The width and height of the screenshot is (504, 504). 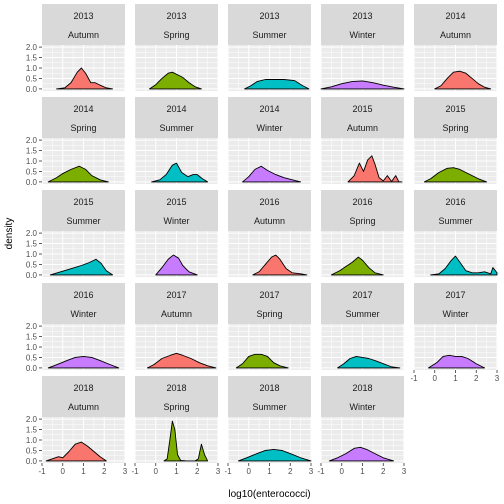 I want to click on facet-panel: 2014 Spring 0.0 0.51.01.5 2.0, so click(x=76, y=142).